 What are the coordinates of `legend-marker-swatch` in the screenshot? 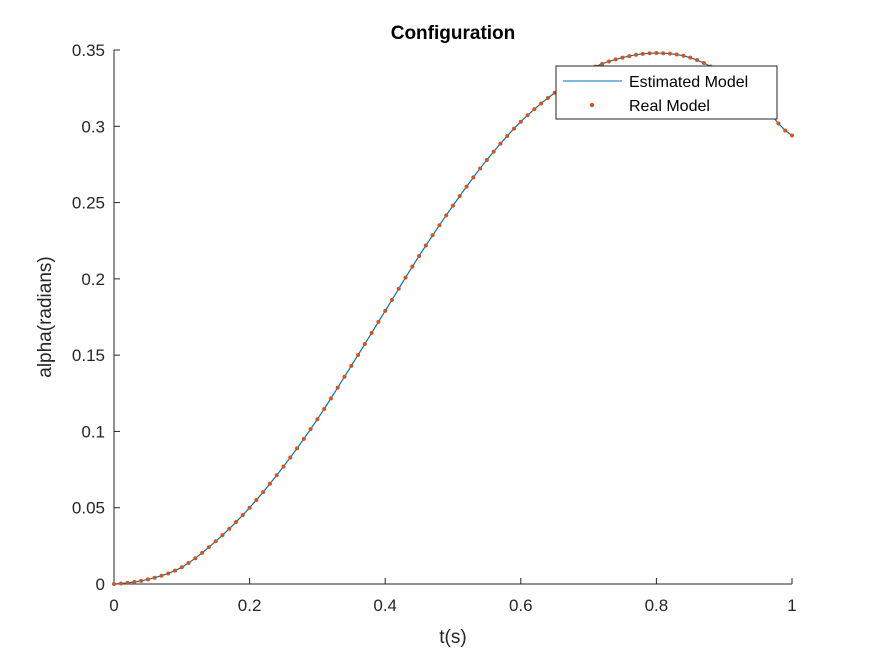 It's located at (592, 105).